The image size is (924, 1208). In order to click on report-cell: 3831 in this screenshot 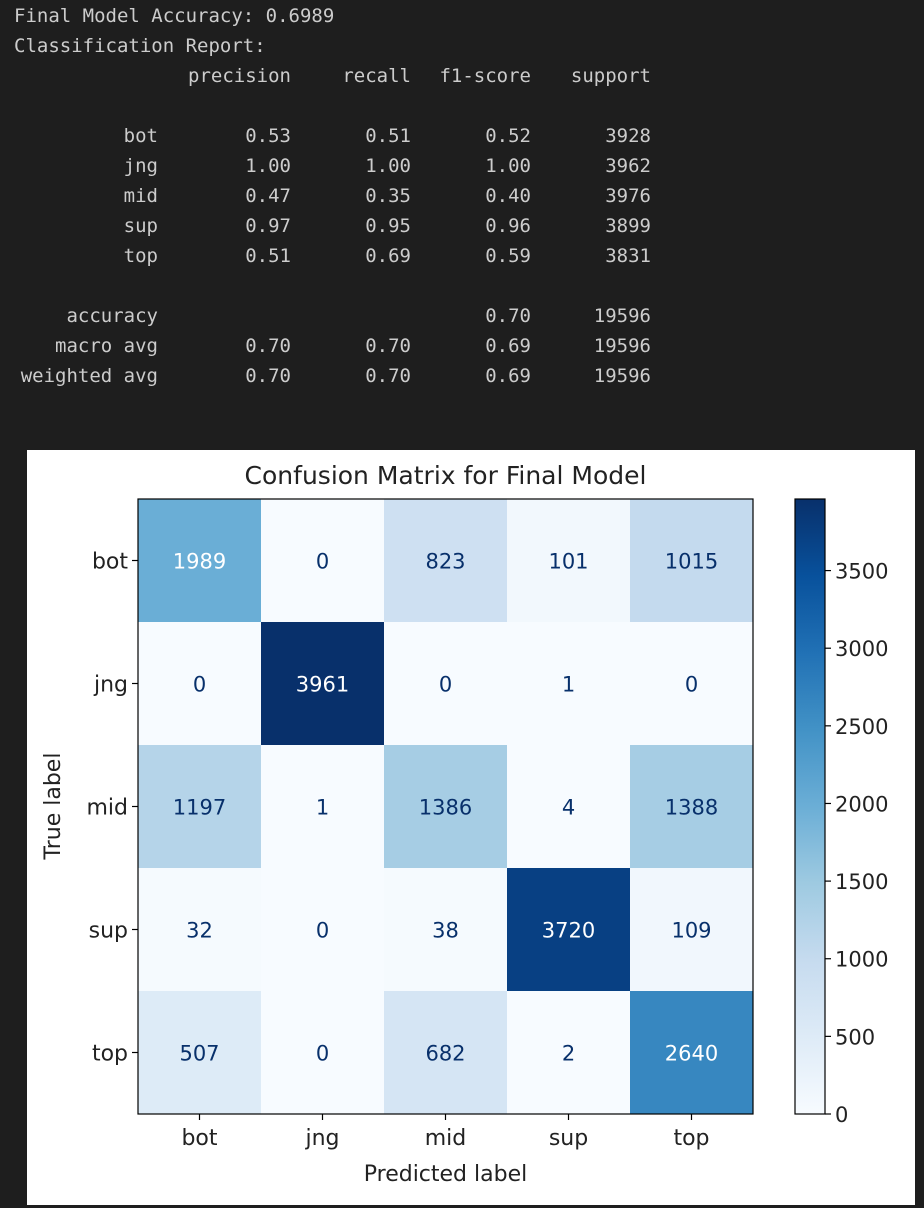, I will do `click(628, 256)`.